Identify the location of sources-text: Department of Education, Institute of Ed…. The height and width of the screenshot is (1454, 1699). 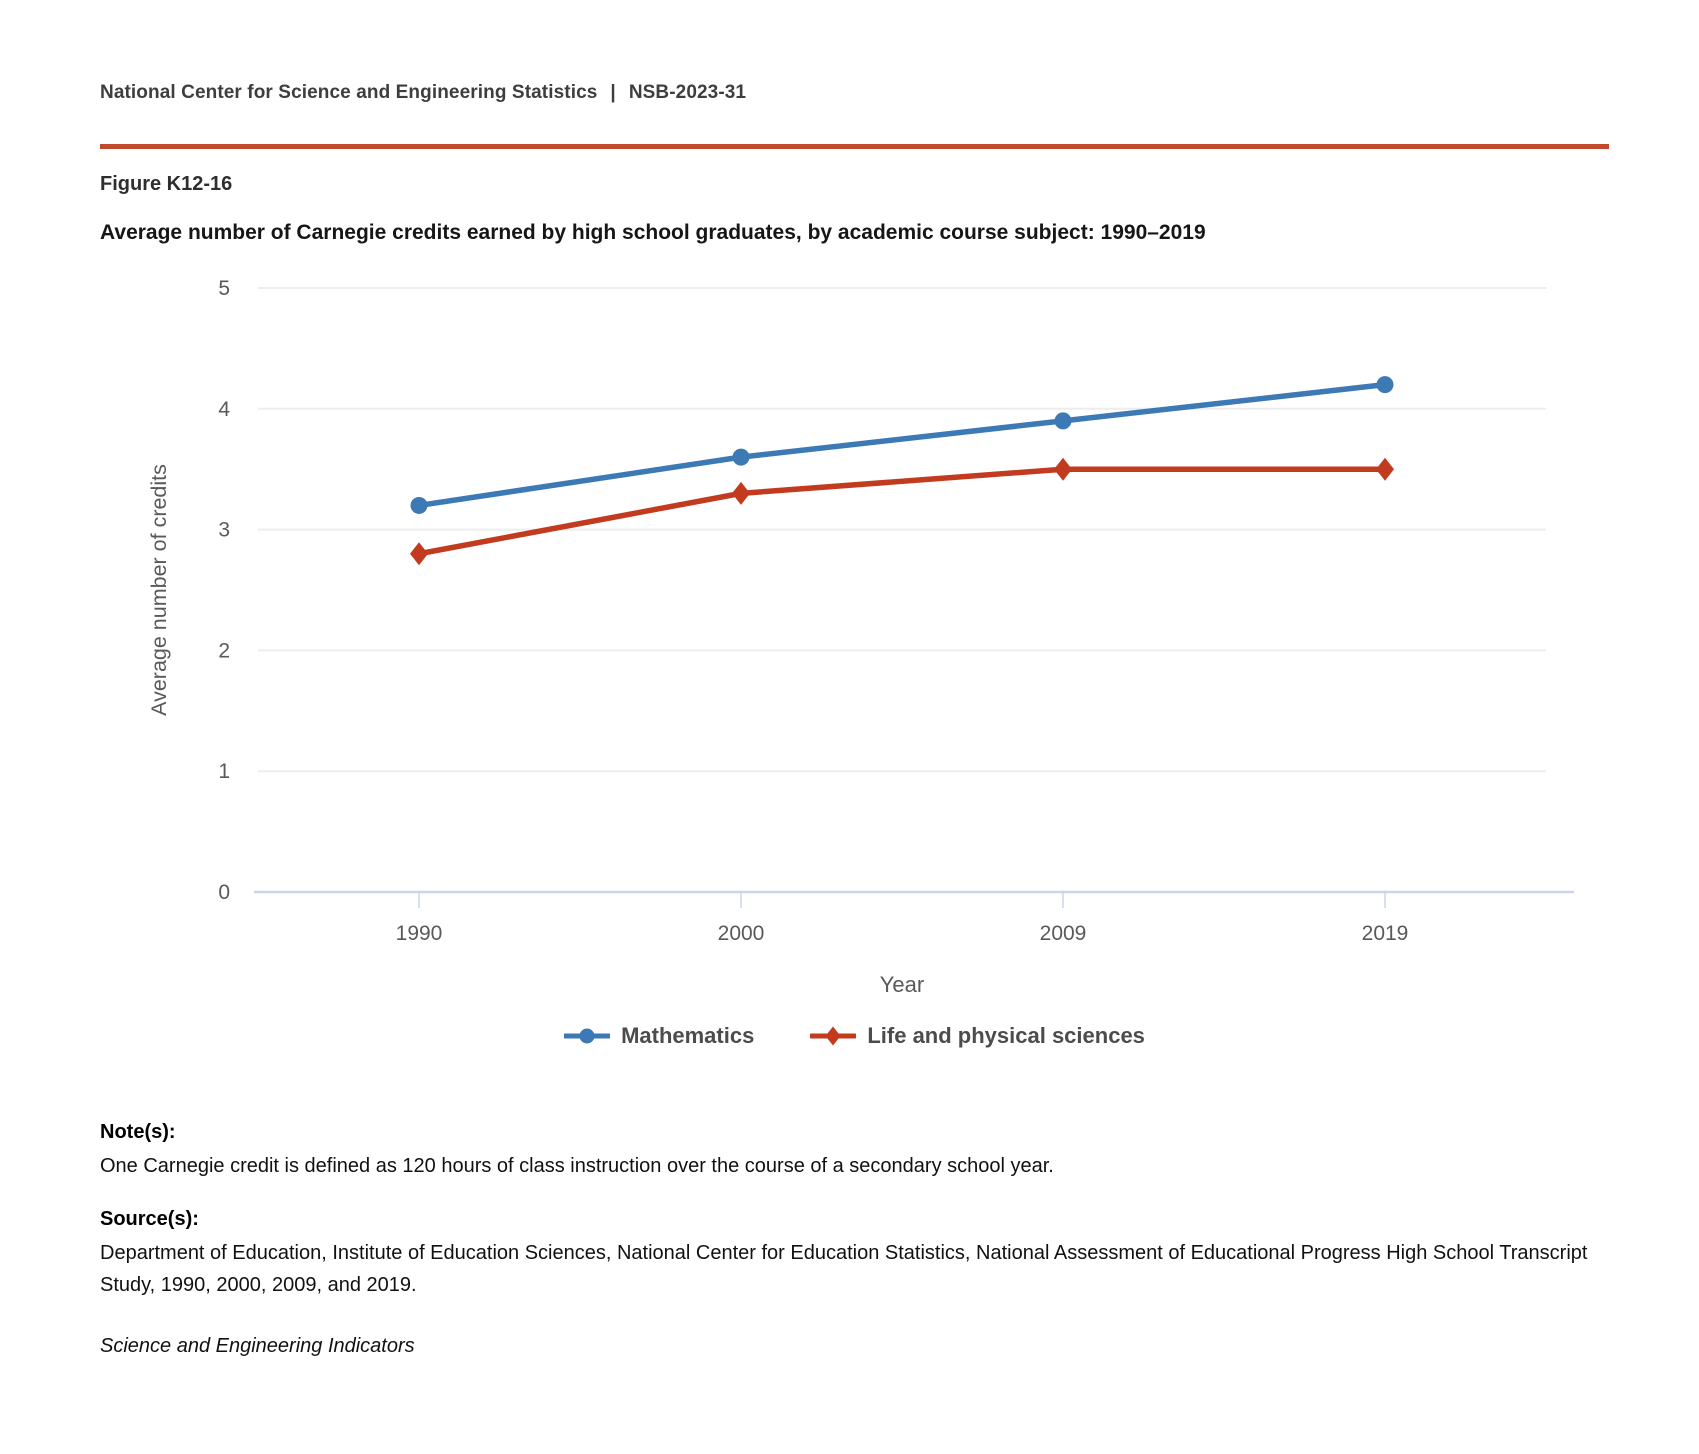
(844, 1269).